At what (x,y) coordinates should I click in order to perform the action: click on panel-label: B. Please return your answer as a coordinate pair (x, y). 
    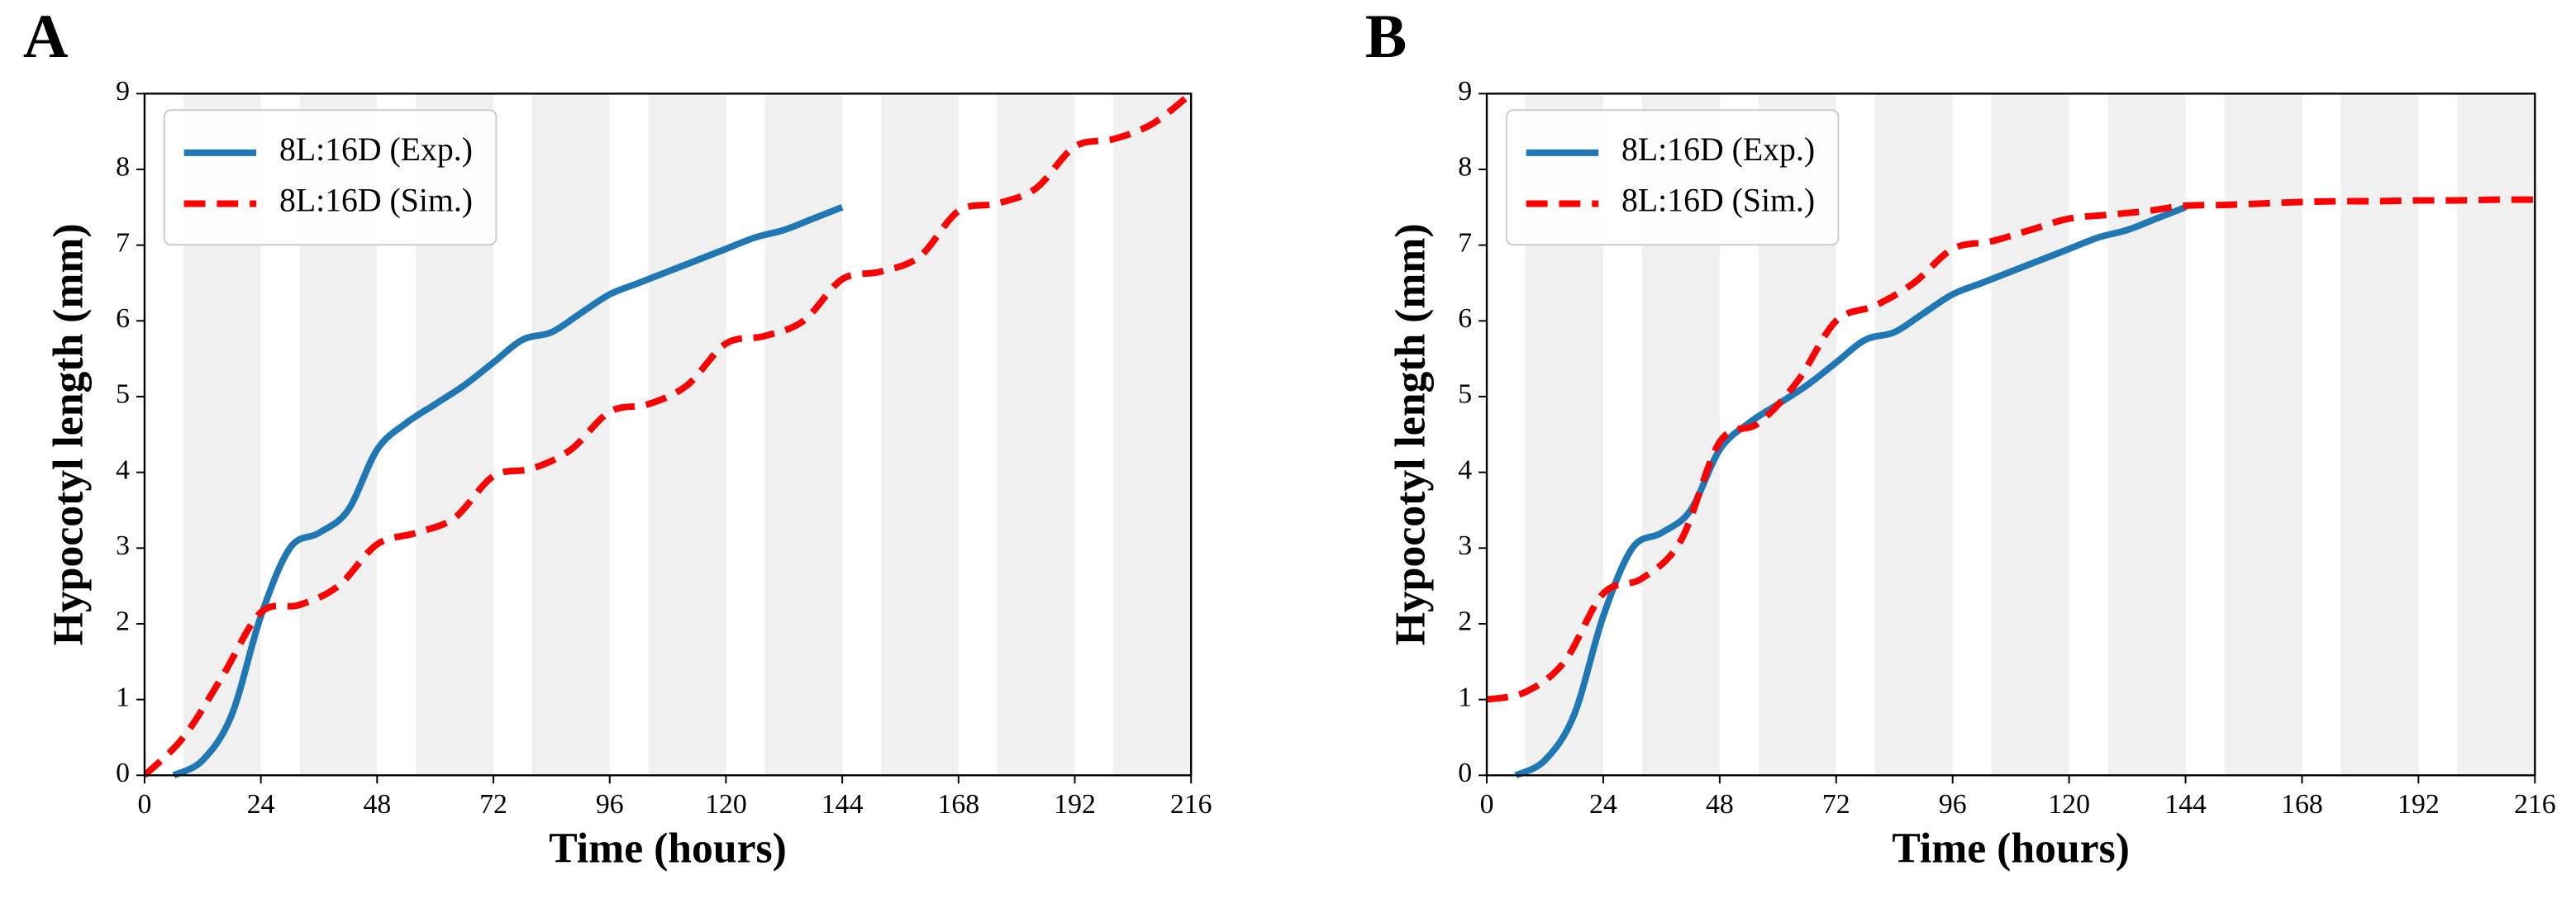
    Looking at the image, I should click on (1386, 36).